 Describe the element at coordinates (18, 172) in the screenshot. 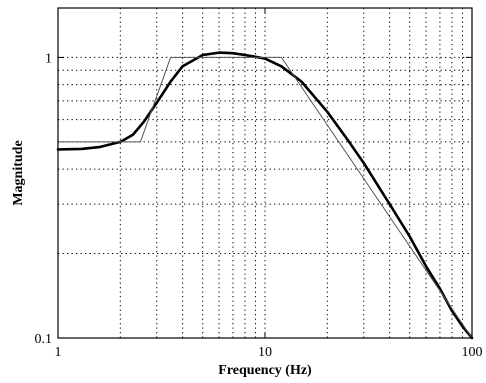

I see `y-axis-label: Magnitude` at that location.